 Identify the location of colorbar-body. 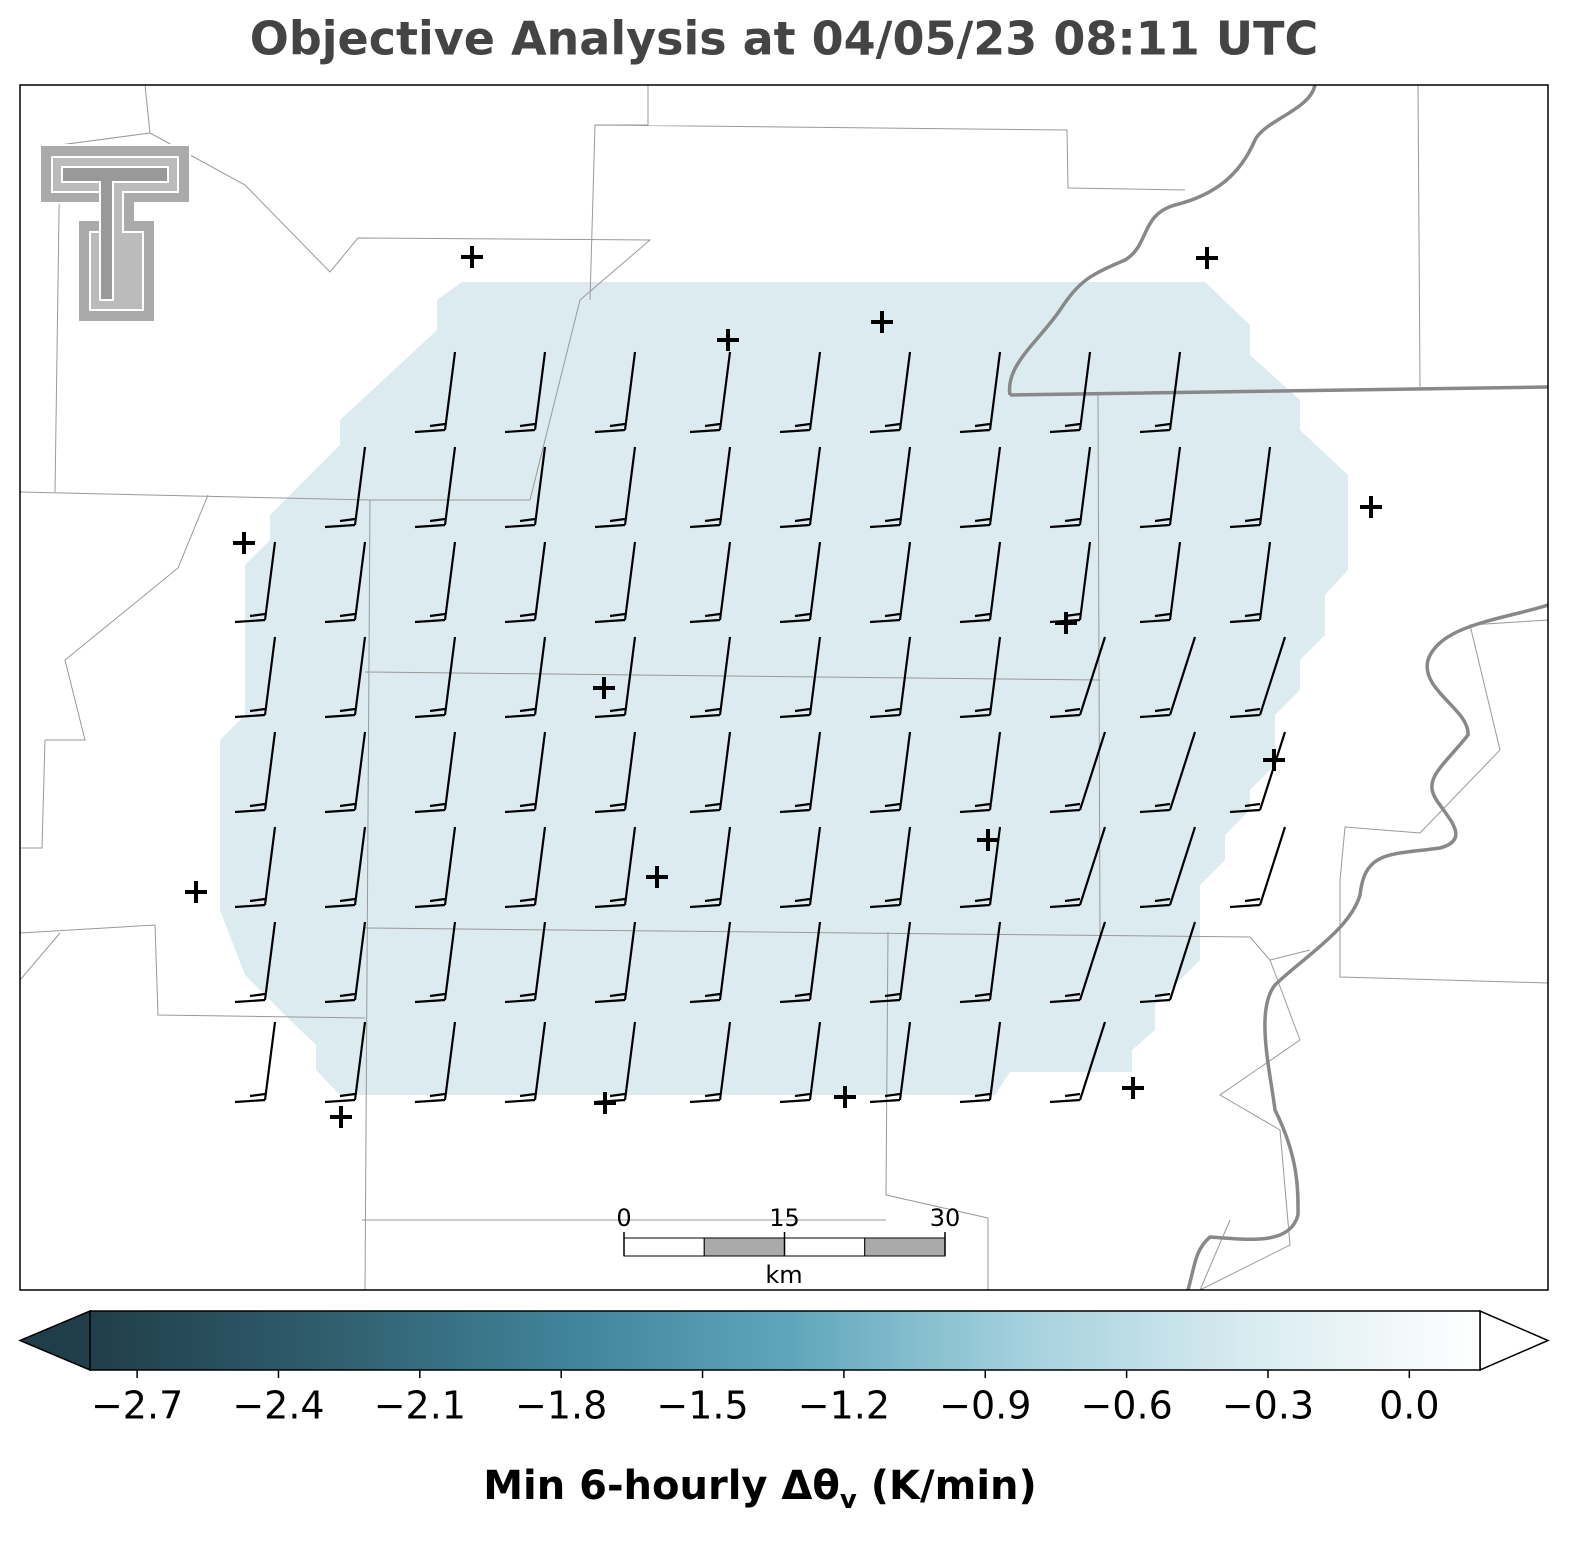
(785, 1340).